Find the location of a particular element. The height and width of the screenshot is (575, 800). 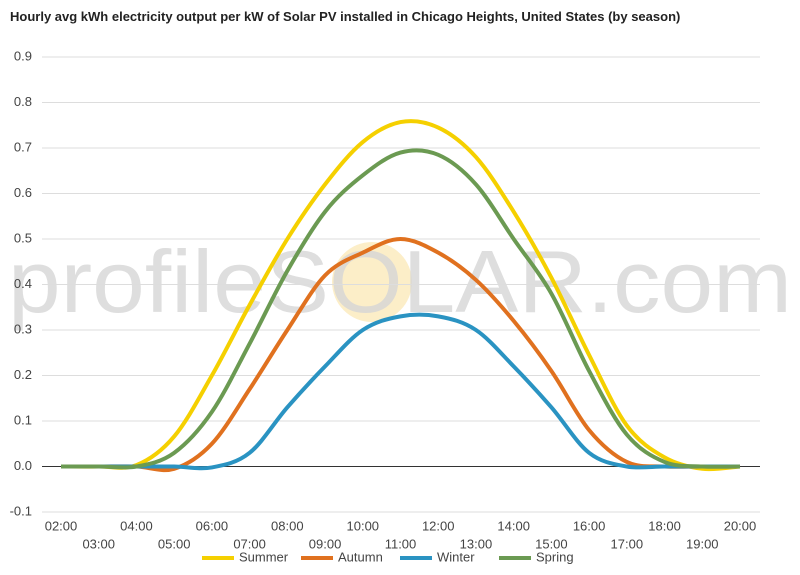

y-tick-label: 0.3 is located at coordinates (23, 328).